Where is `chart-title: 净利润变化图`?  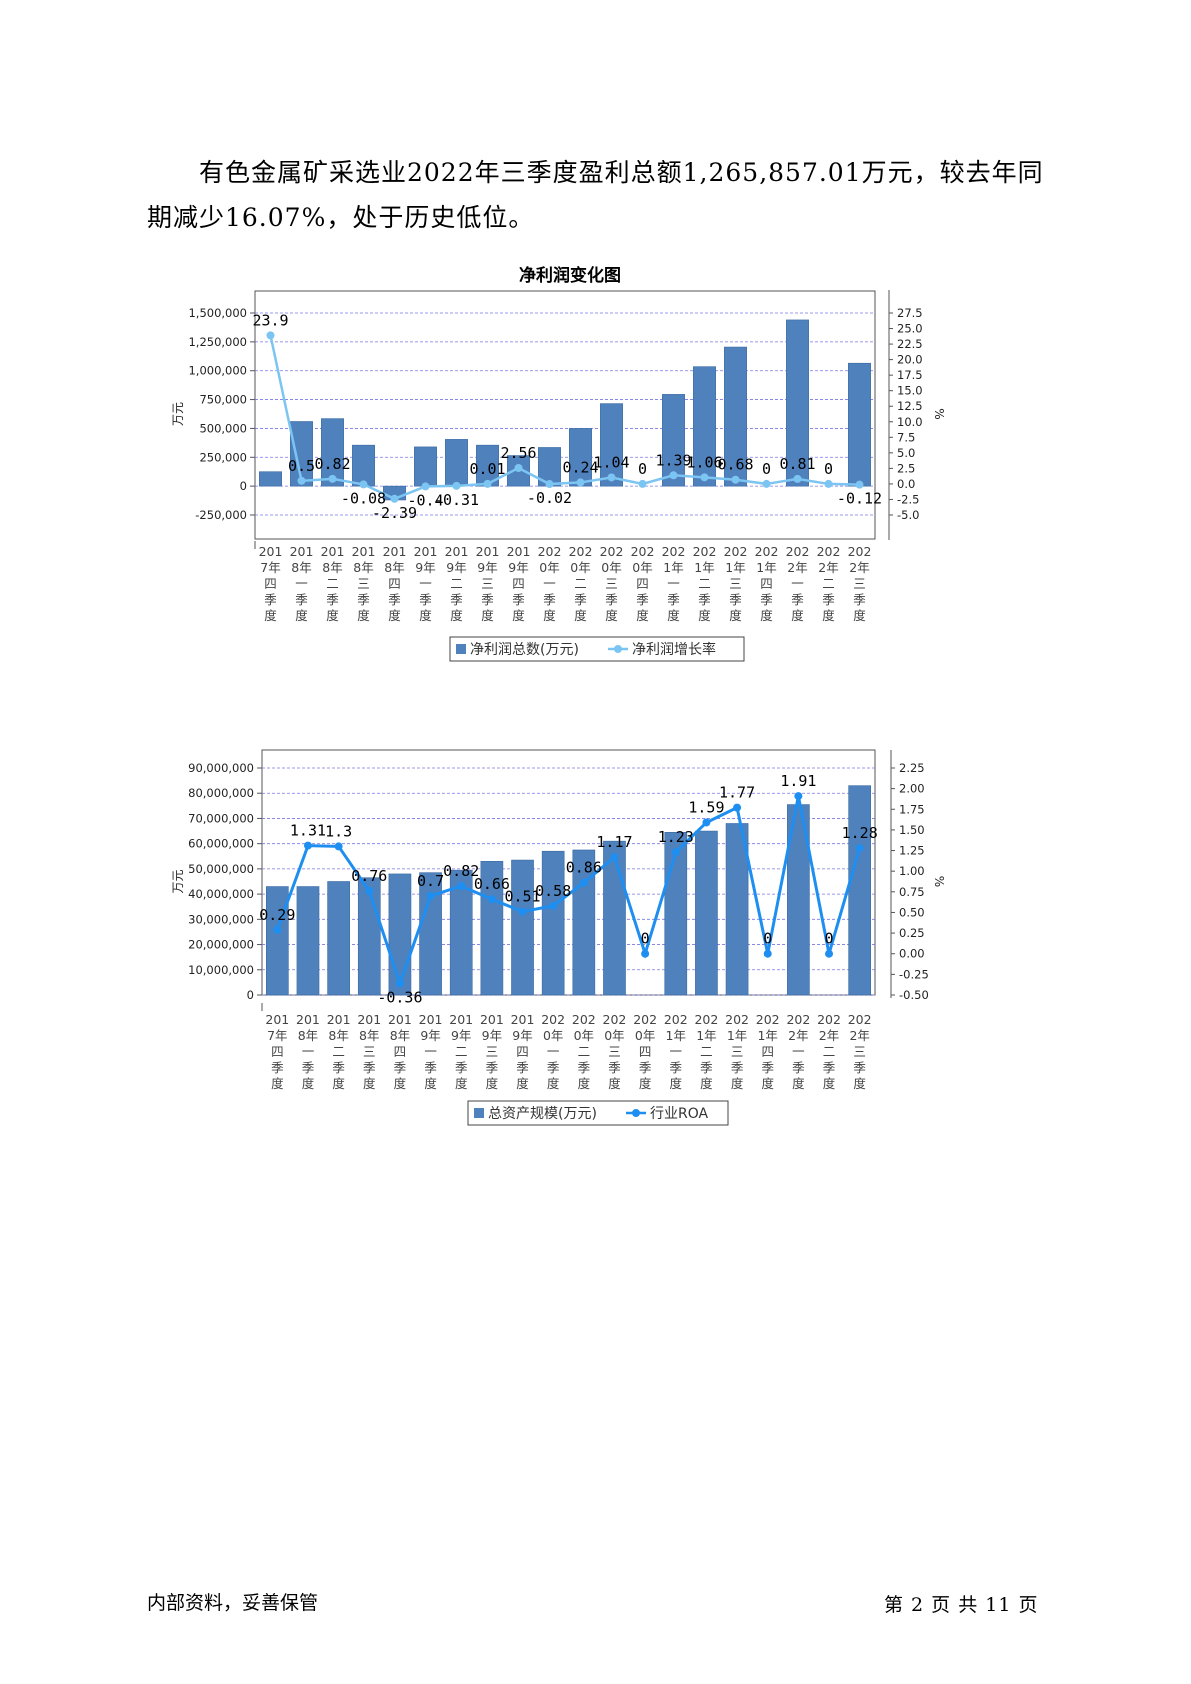
chart-title: 净利润变化图 is located at coordinates (570, 275).